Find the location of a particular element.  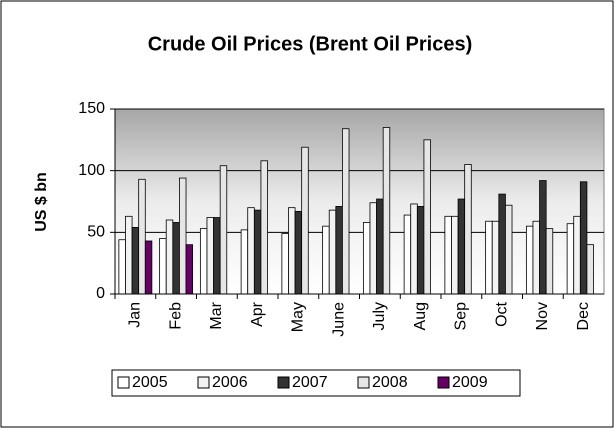

legend-label: 2007 is located at coordinates (310, 382).